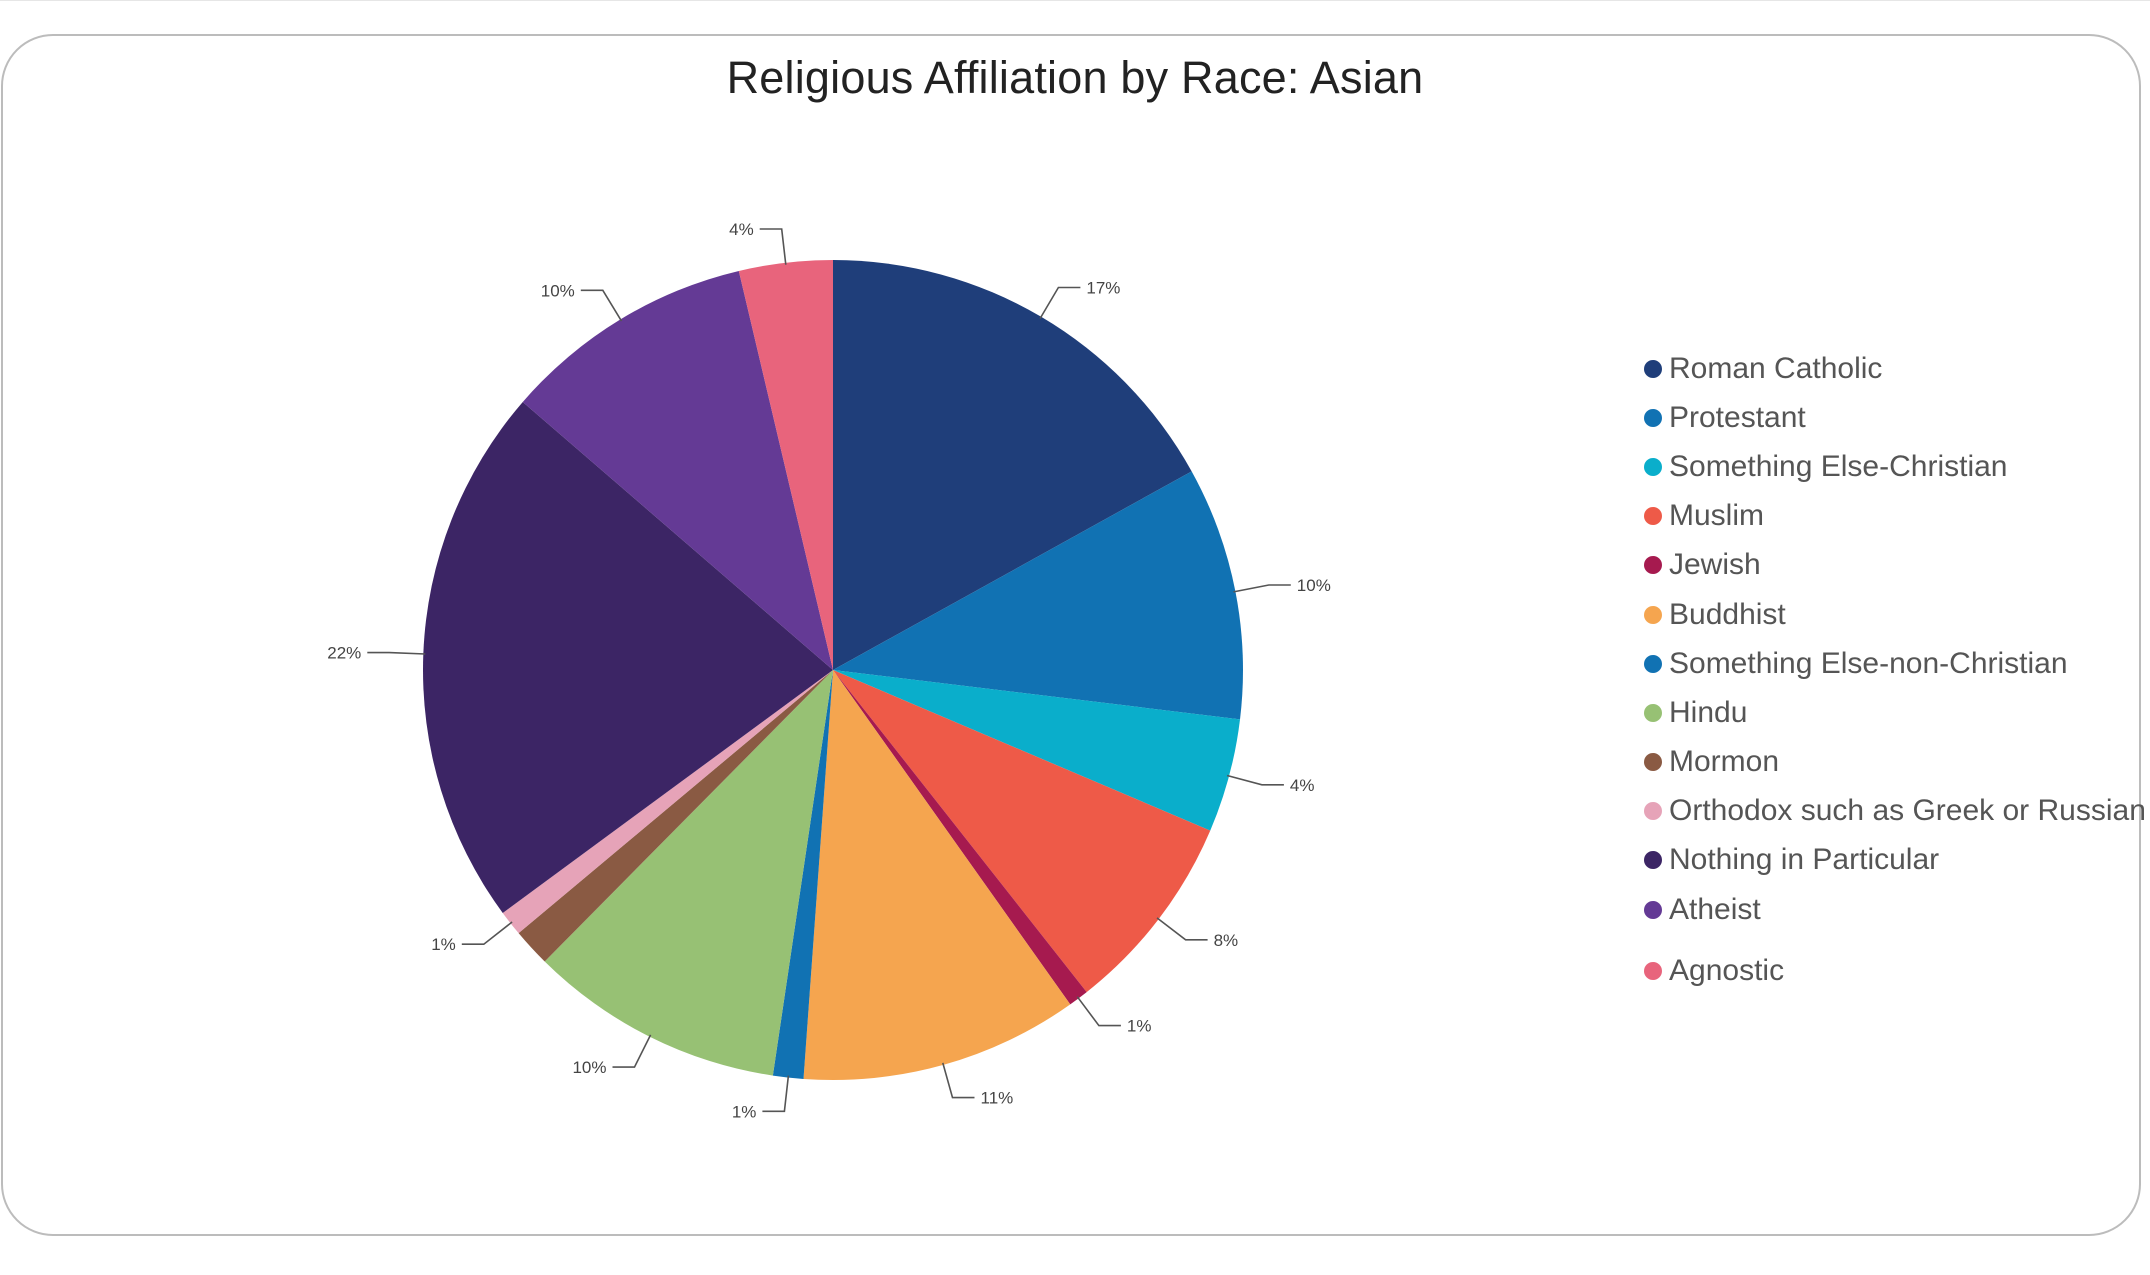 The height and width of the screenshot is (1275, 2150). I want to click on legend-label: Buddhist, so click(1727, 614).